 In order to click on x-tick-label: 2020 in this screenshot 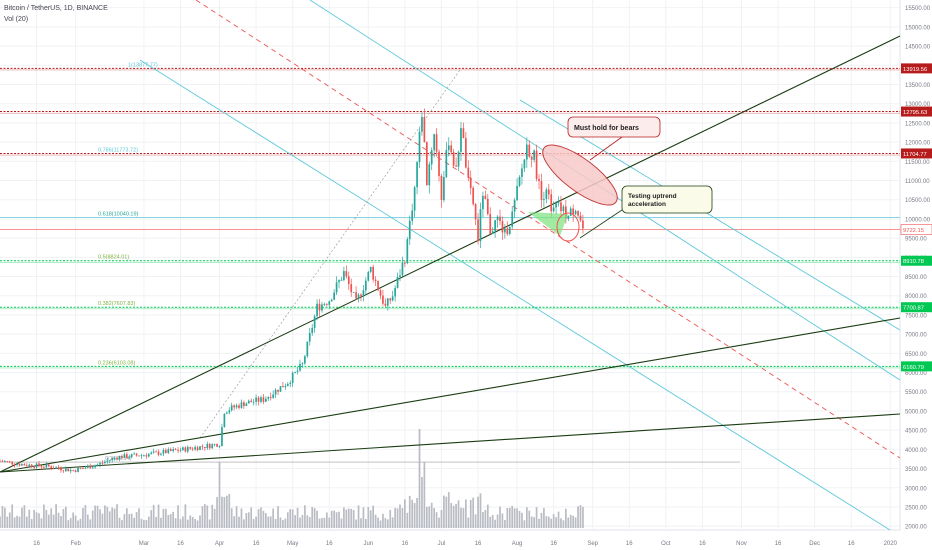, I will do `click(891, 544)`.